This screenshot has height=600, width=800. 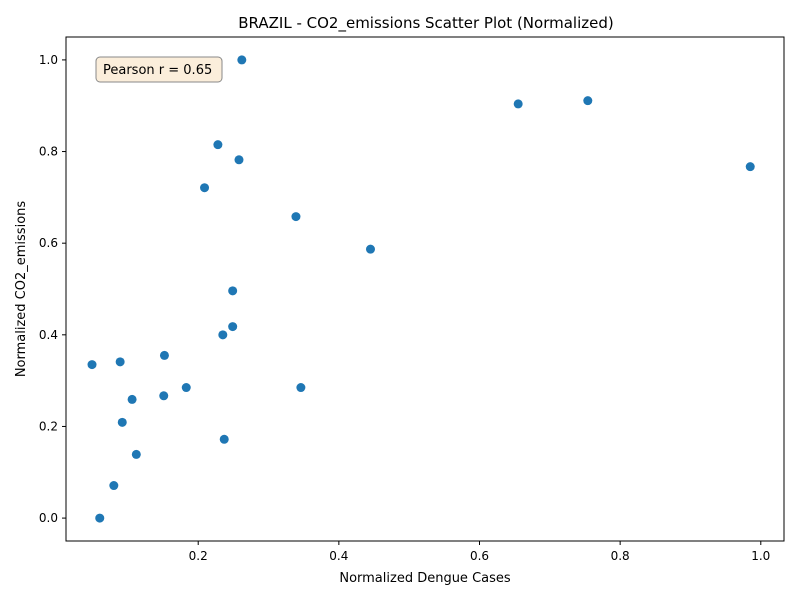 I want to click on x-tick-label: 0.6, so click(x=479, y=556).